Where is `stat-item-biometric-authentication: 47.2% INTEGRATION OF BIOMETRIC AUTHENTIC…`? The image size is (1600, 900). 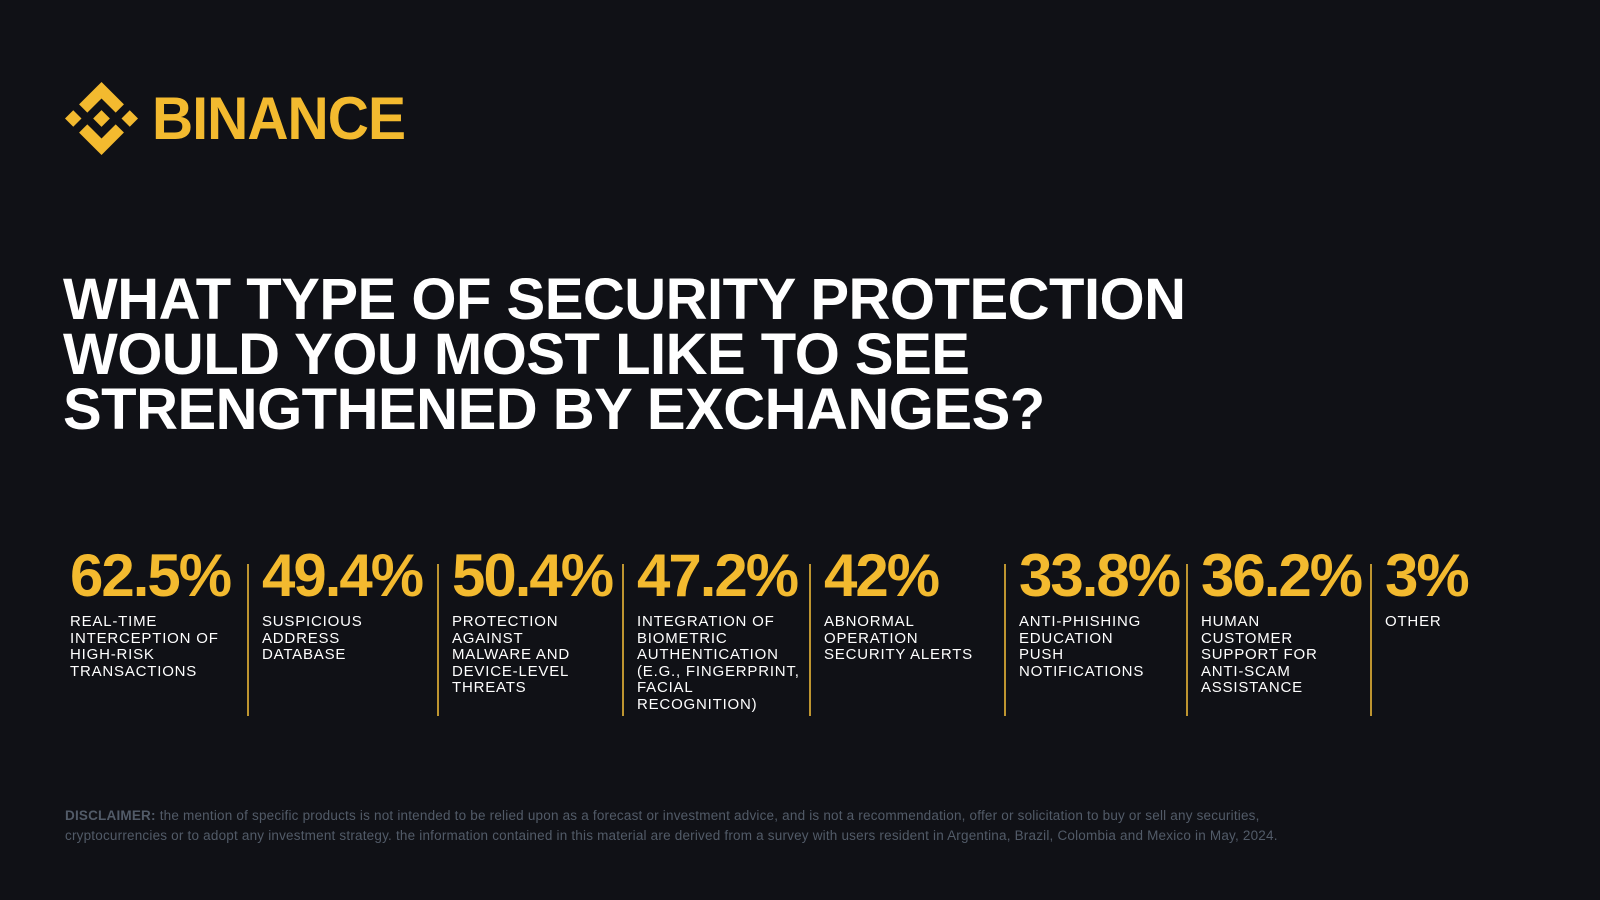 stat-item-biometric-authentication: 47.2% INTEGRATION OF BIOMETRIC AUTHENTIC… is located at coordinates (715, 629).